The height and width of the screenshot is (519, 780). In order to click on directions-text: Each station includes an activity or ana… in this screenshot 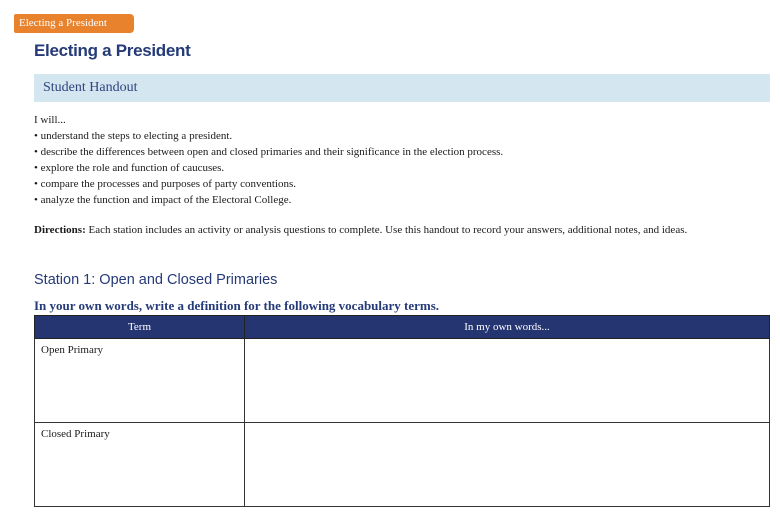, I will do `click(386, 230)`.